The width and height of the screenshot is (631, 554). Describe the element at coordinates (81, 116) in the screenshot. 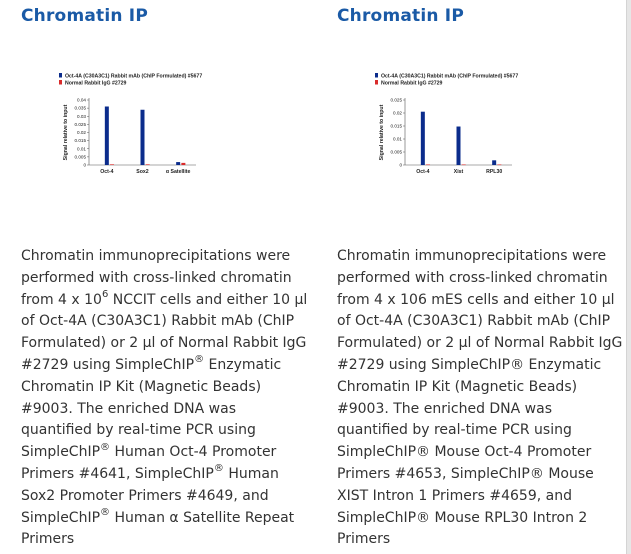

I see `y-tick-label: 0.03` at that location.